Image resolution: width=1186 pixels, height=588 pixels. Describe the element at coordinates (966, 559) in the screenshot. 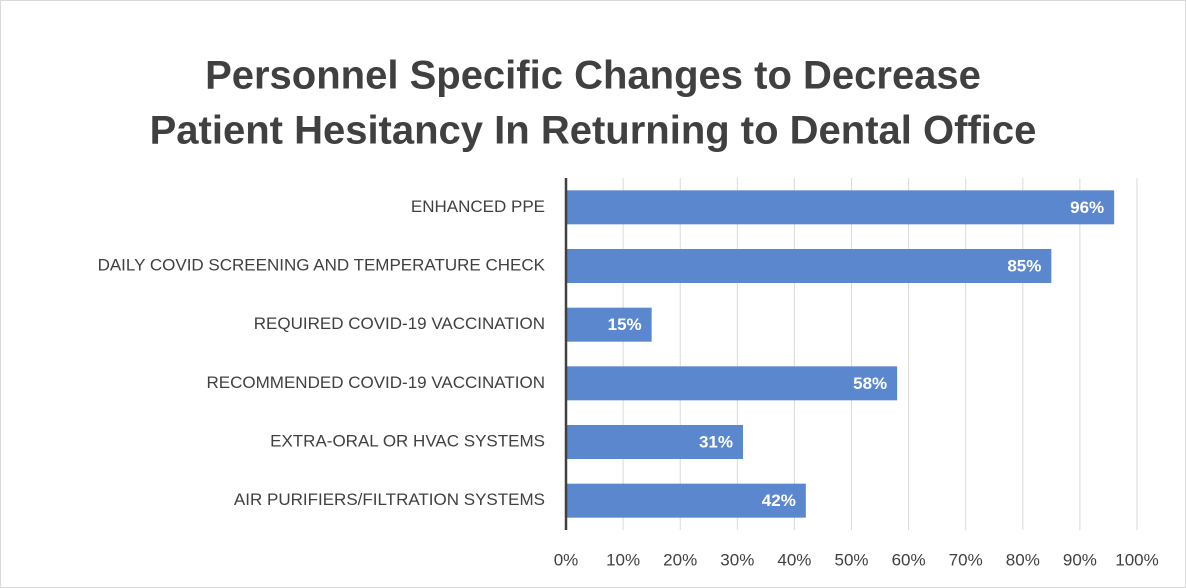

I see `x-tick-label: 70%` at that location.